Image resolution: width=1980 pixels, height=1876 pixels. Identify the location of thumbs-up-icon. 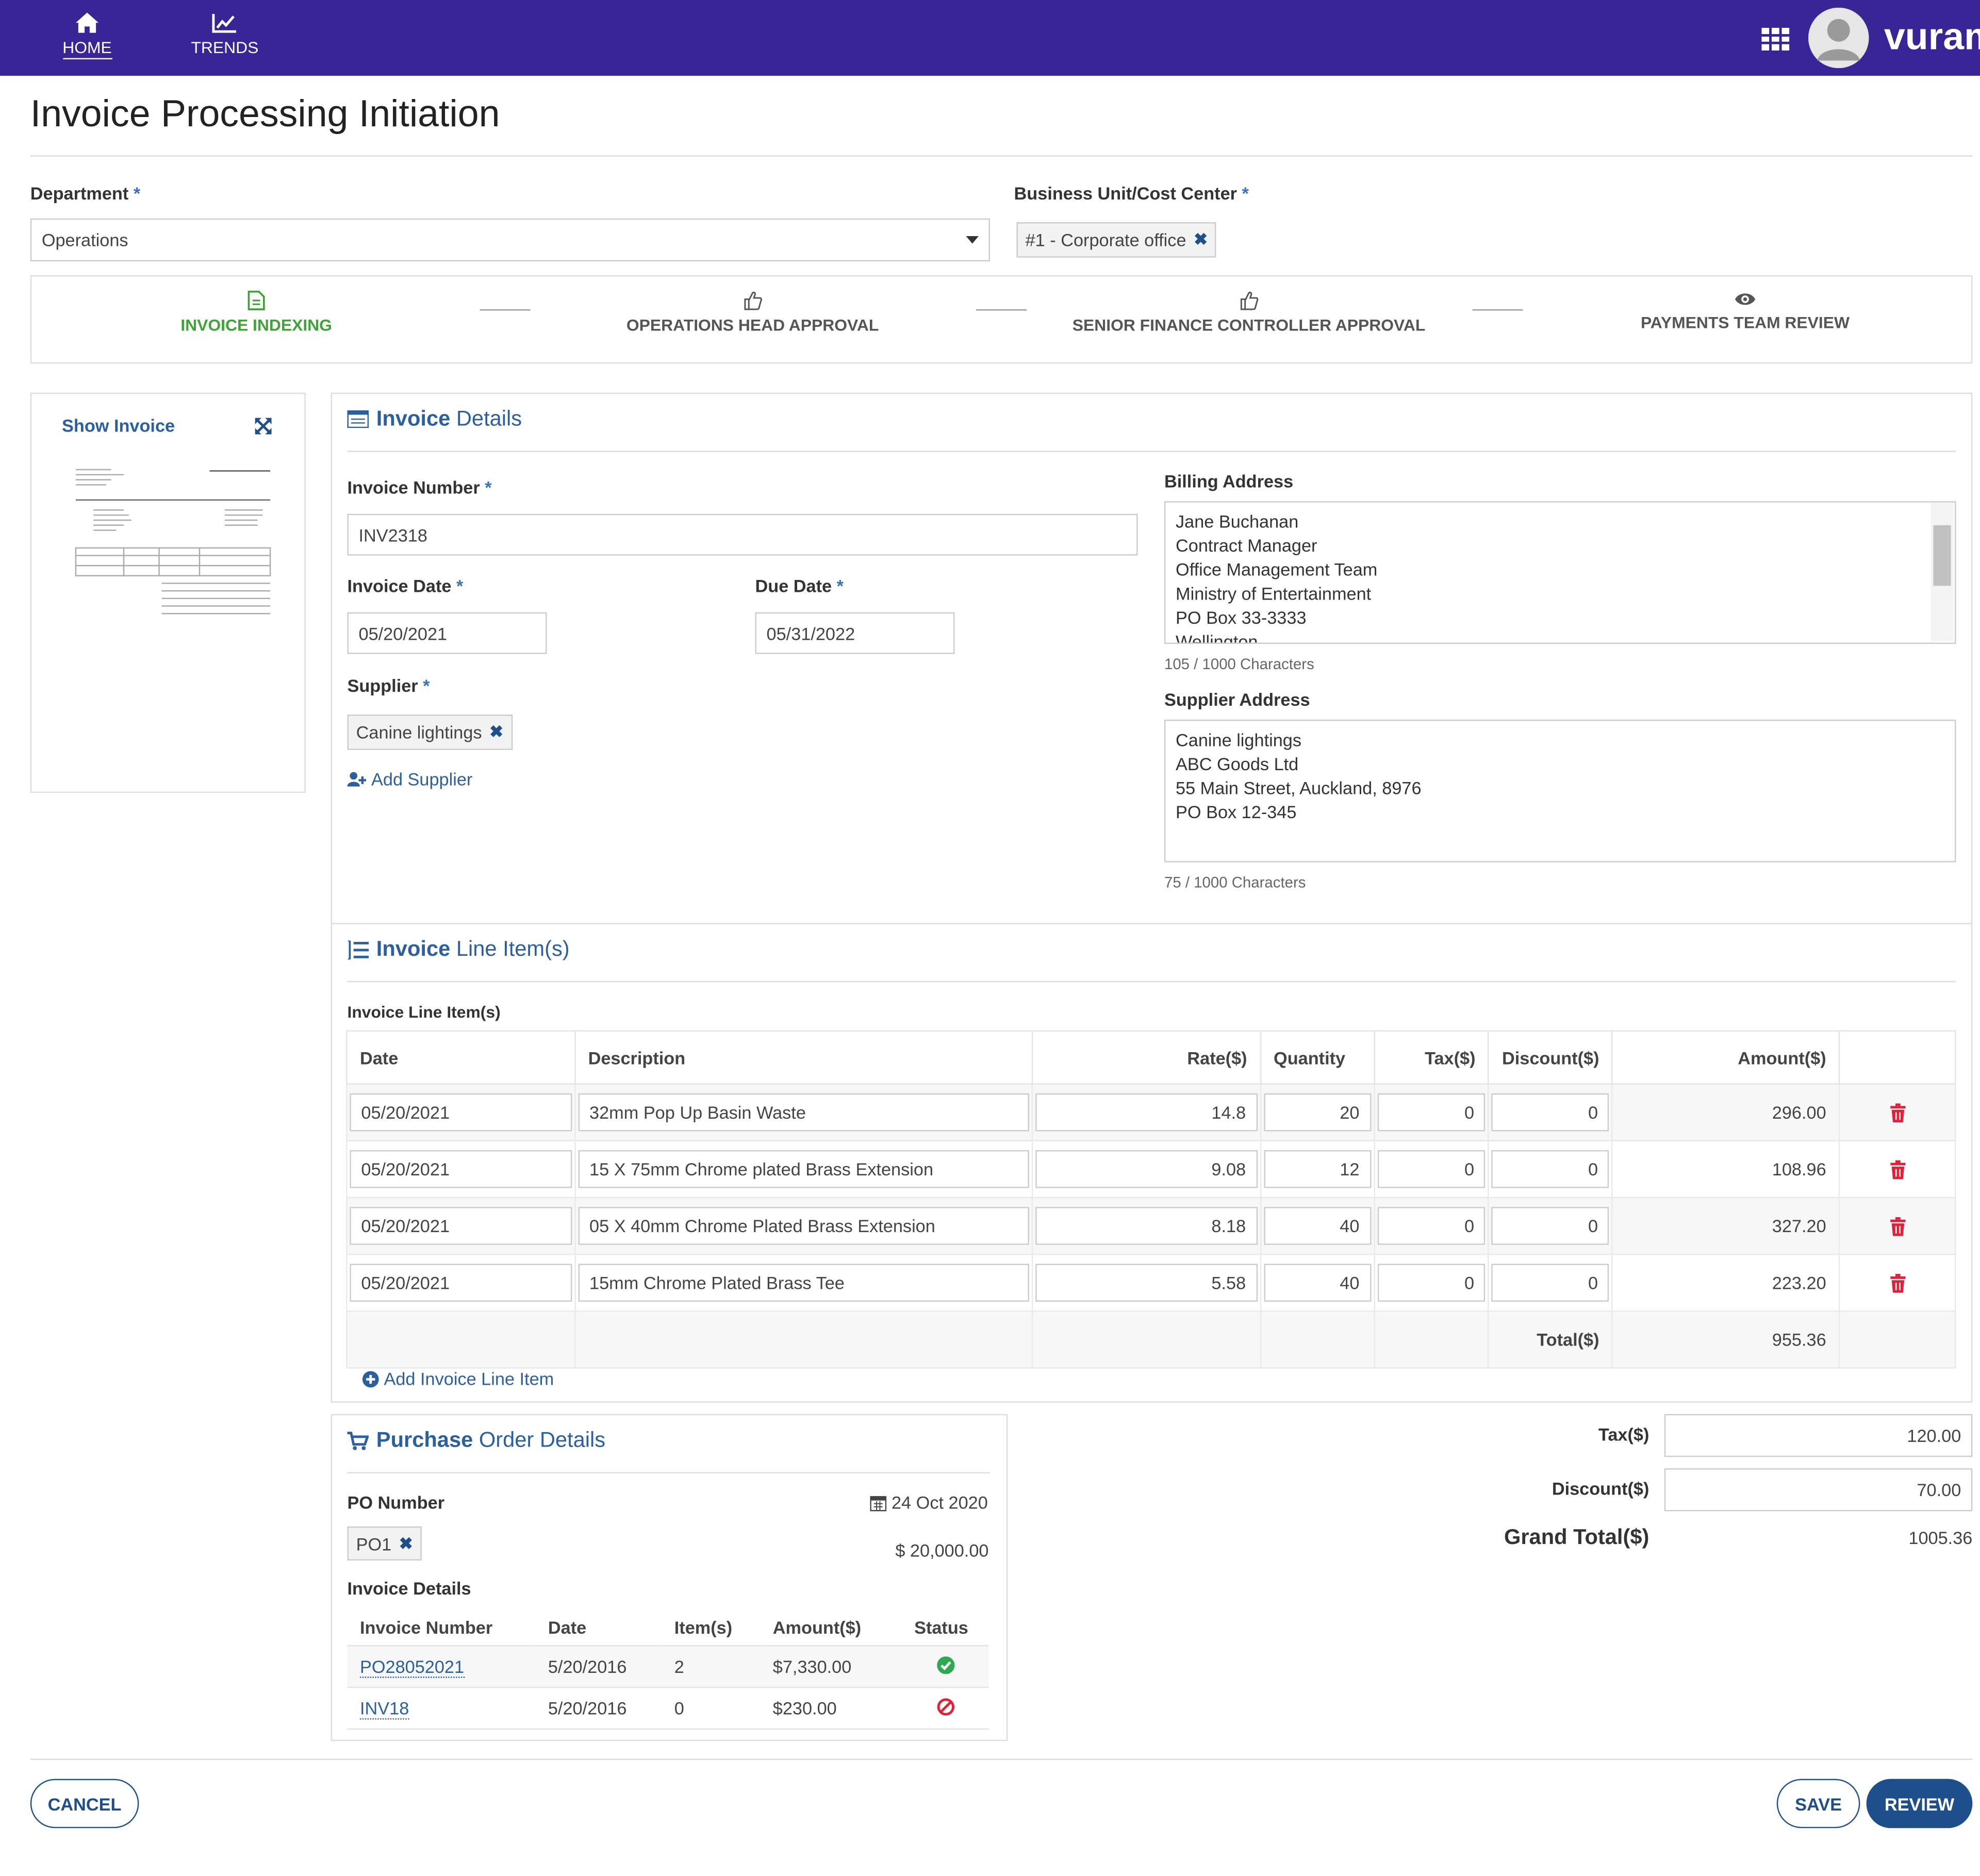
(1249, 300).